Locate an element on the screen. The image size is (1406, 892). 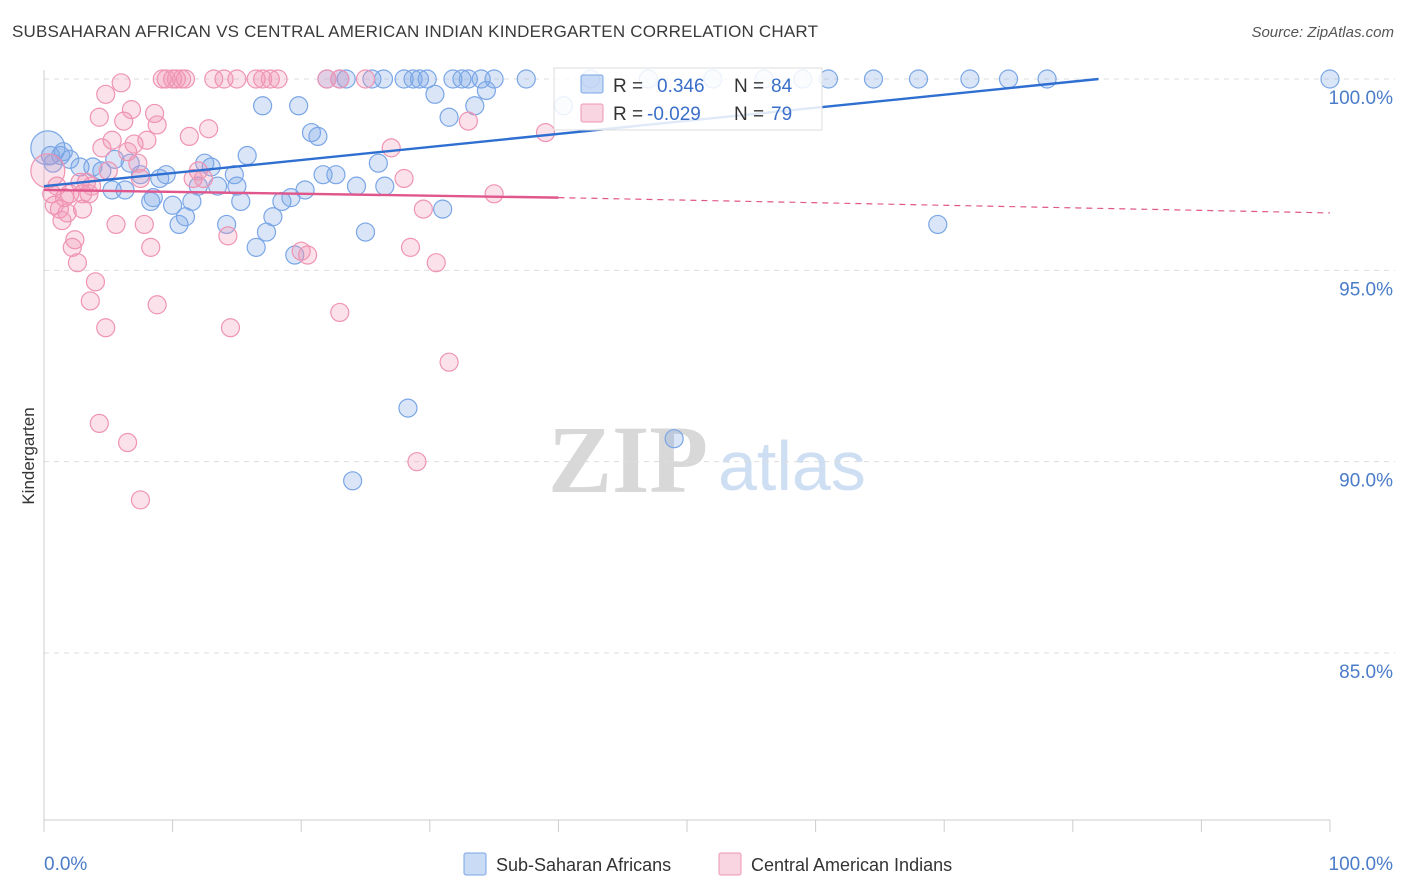
y-tick-label: 100.0% is located at coordinates (1361, 98).